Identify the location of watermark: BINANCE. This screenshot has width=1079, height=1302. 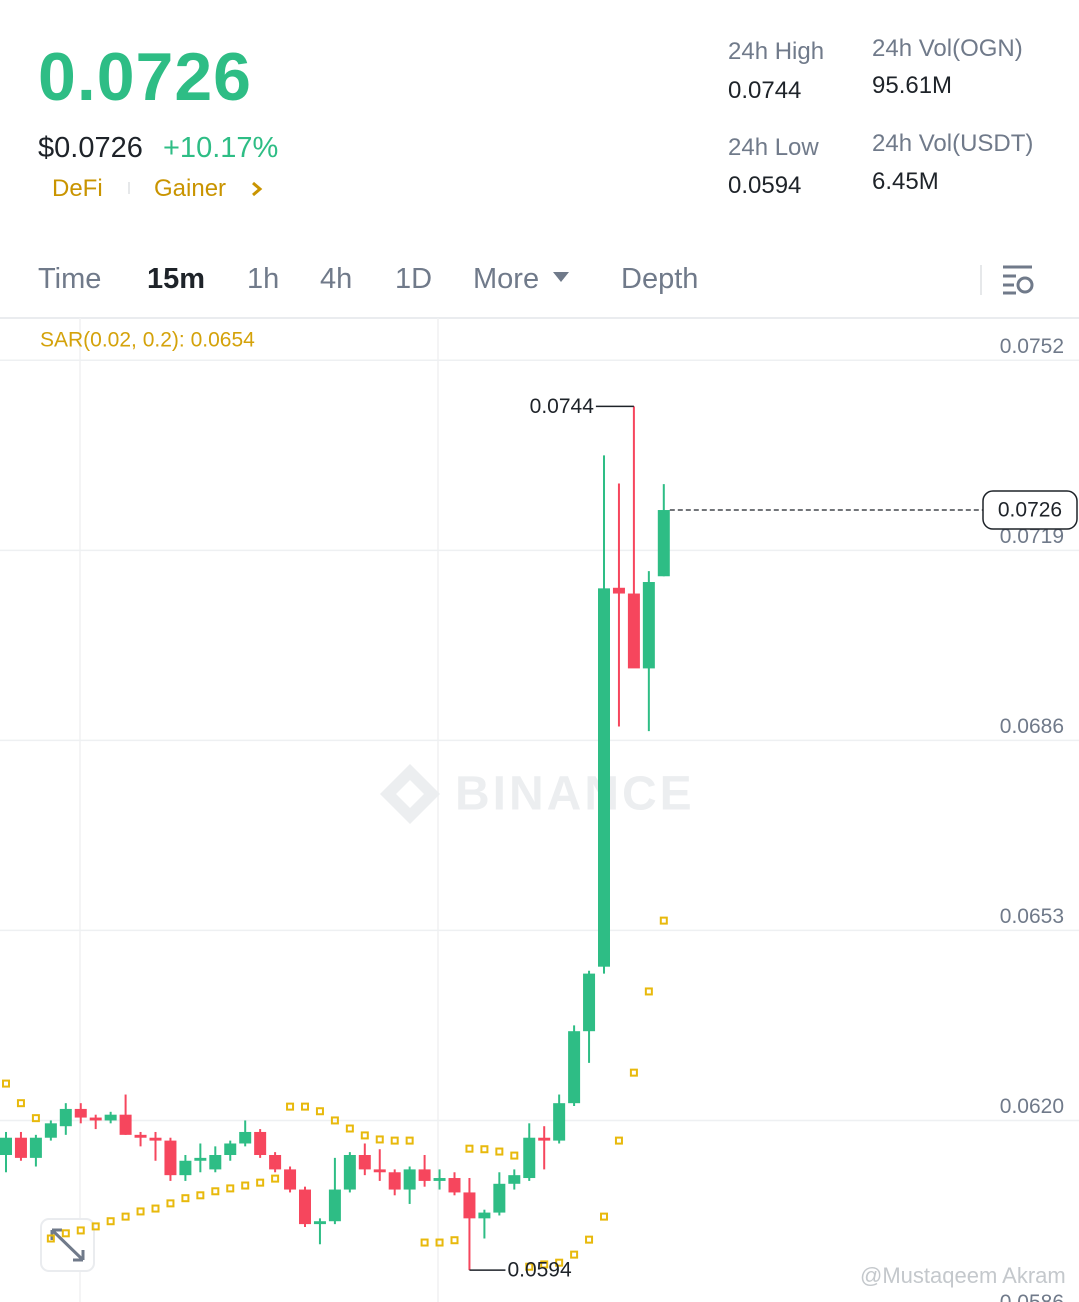
(575, 794).